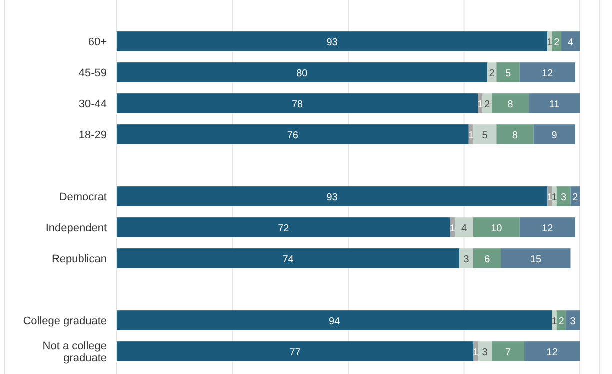 This screenshot has height=374, width=612. I want to click on data-label: 15, so click(536, 260).